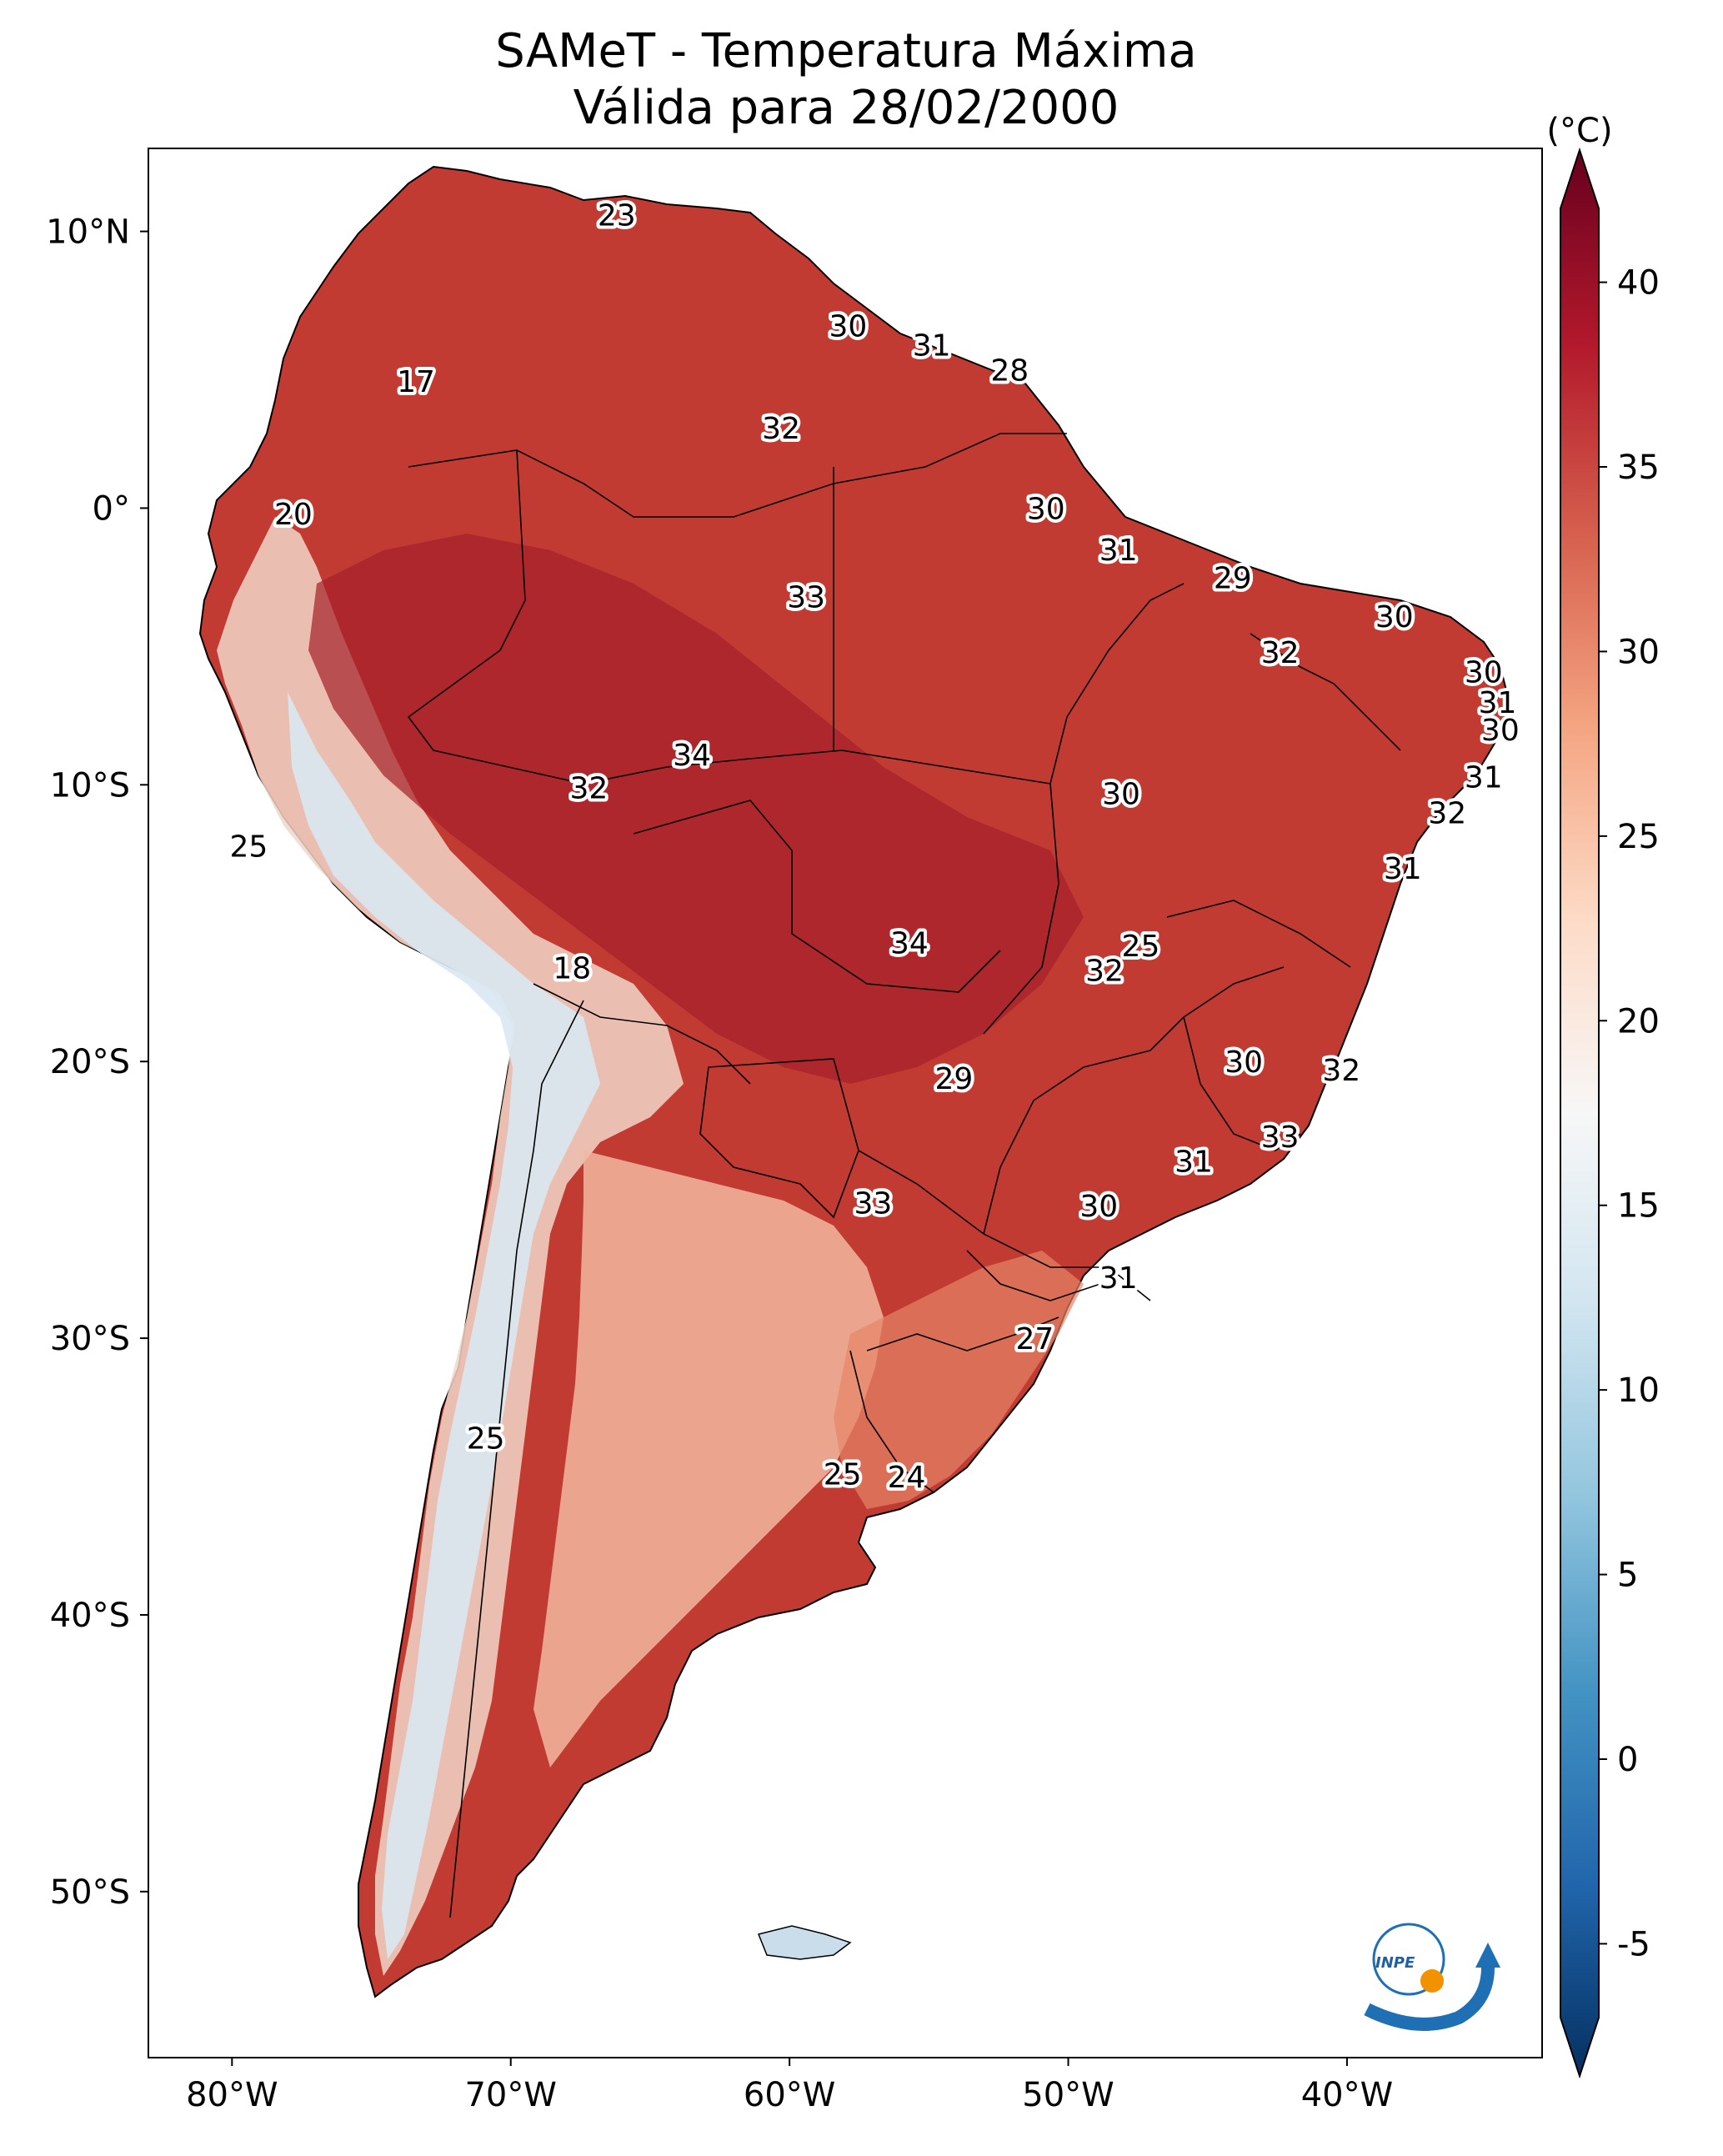 This screenshot has height=2156, width=1723. I want to click on southern-brazil-warm-region, so click(959, 1380).